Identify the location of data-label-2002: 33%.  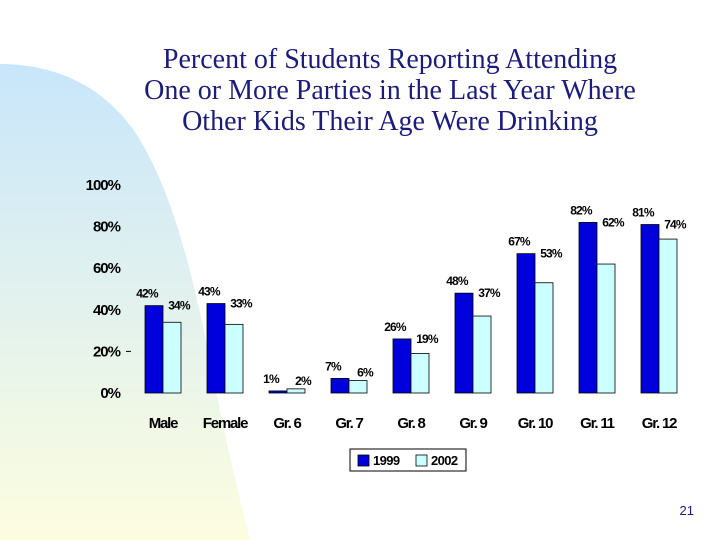
(241, 304).